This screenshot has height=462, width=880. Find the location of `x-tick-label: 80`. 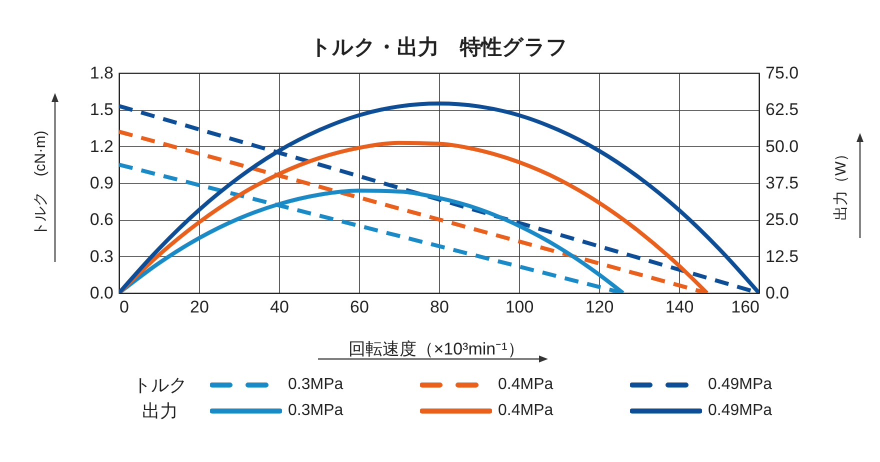

x-tick-label: 80 is located at coordinates (439, 307).